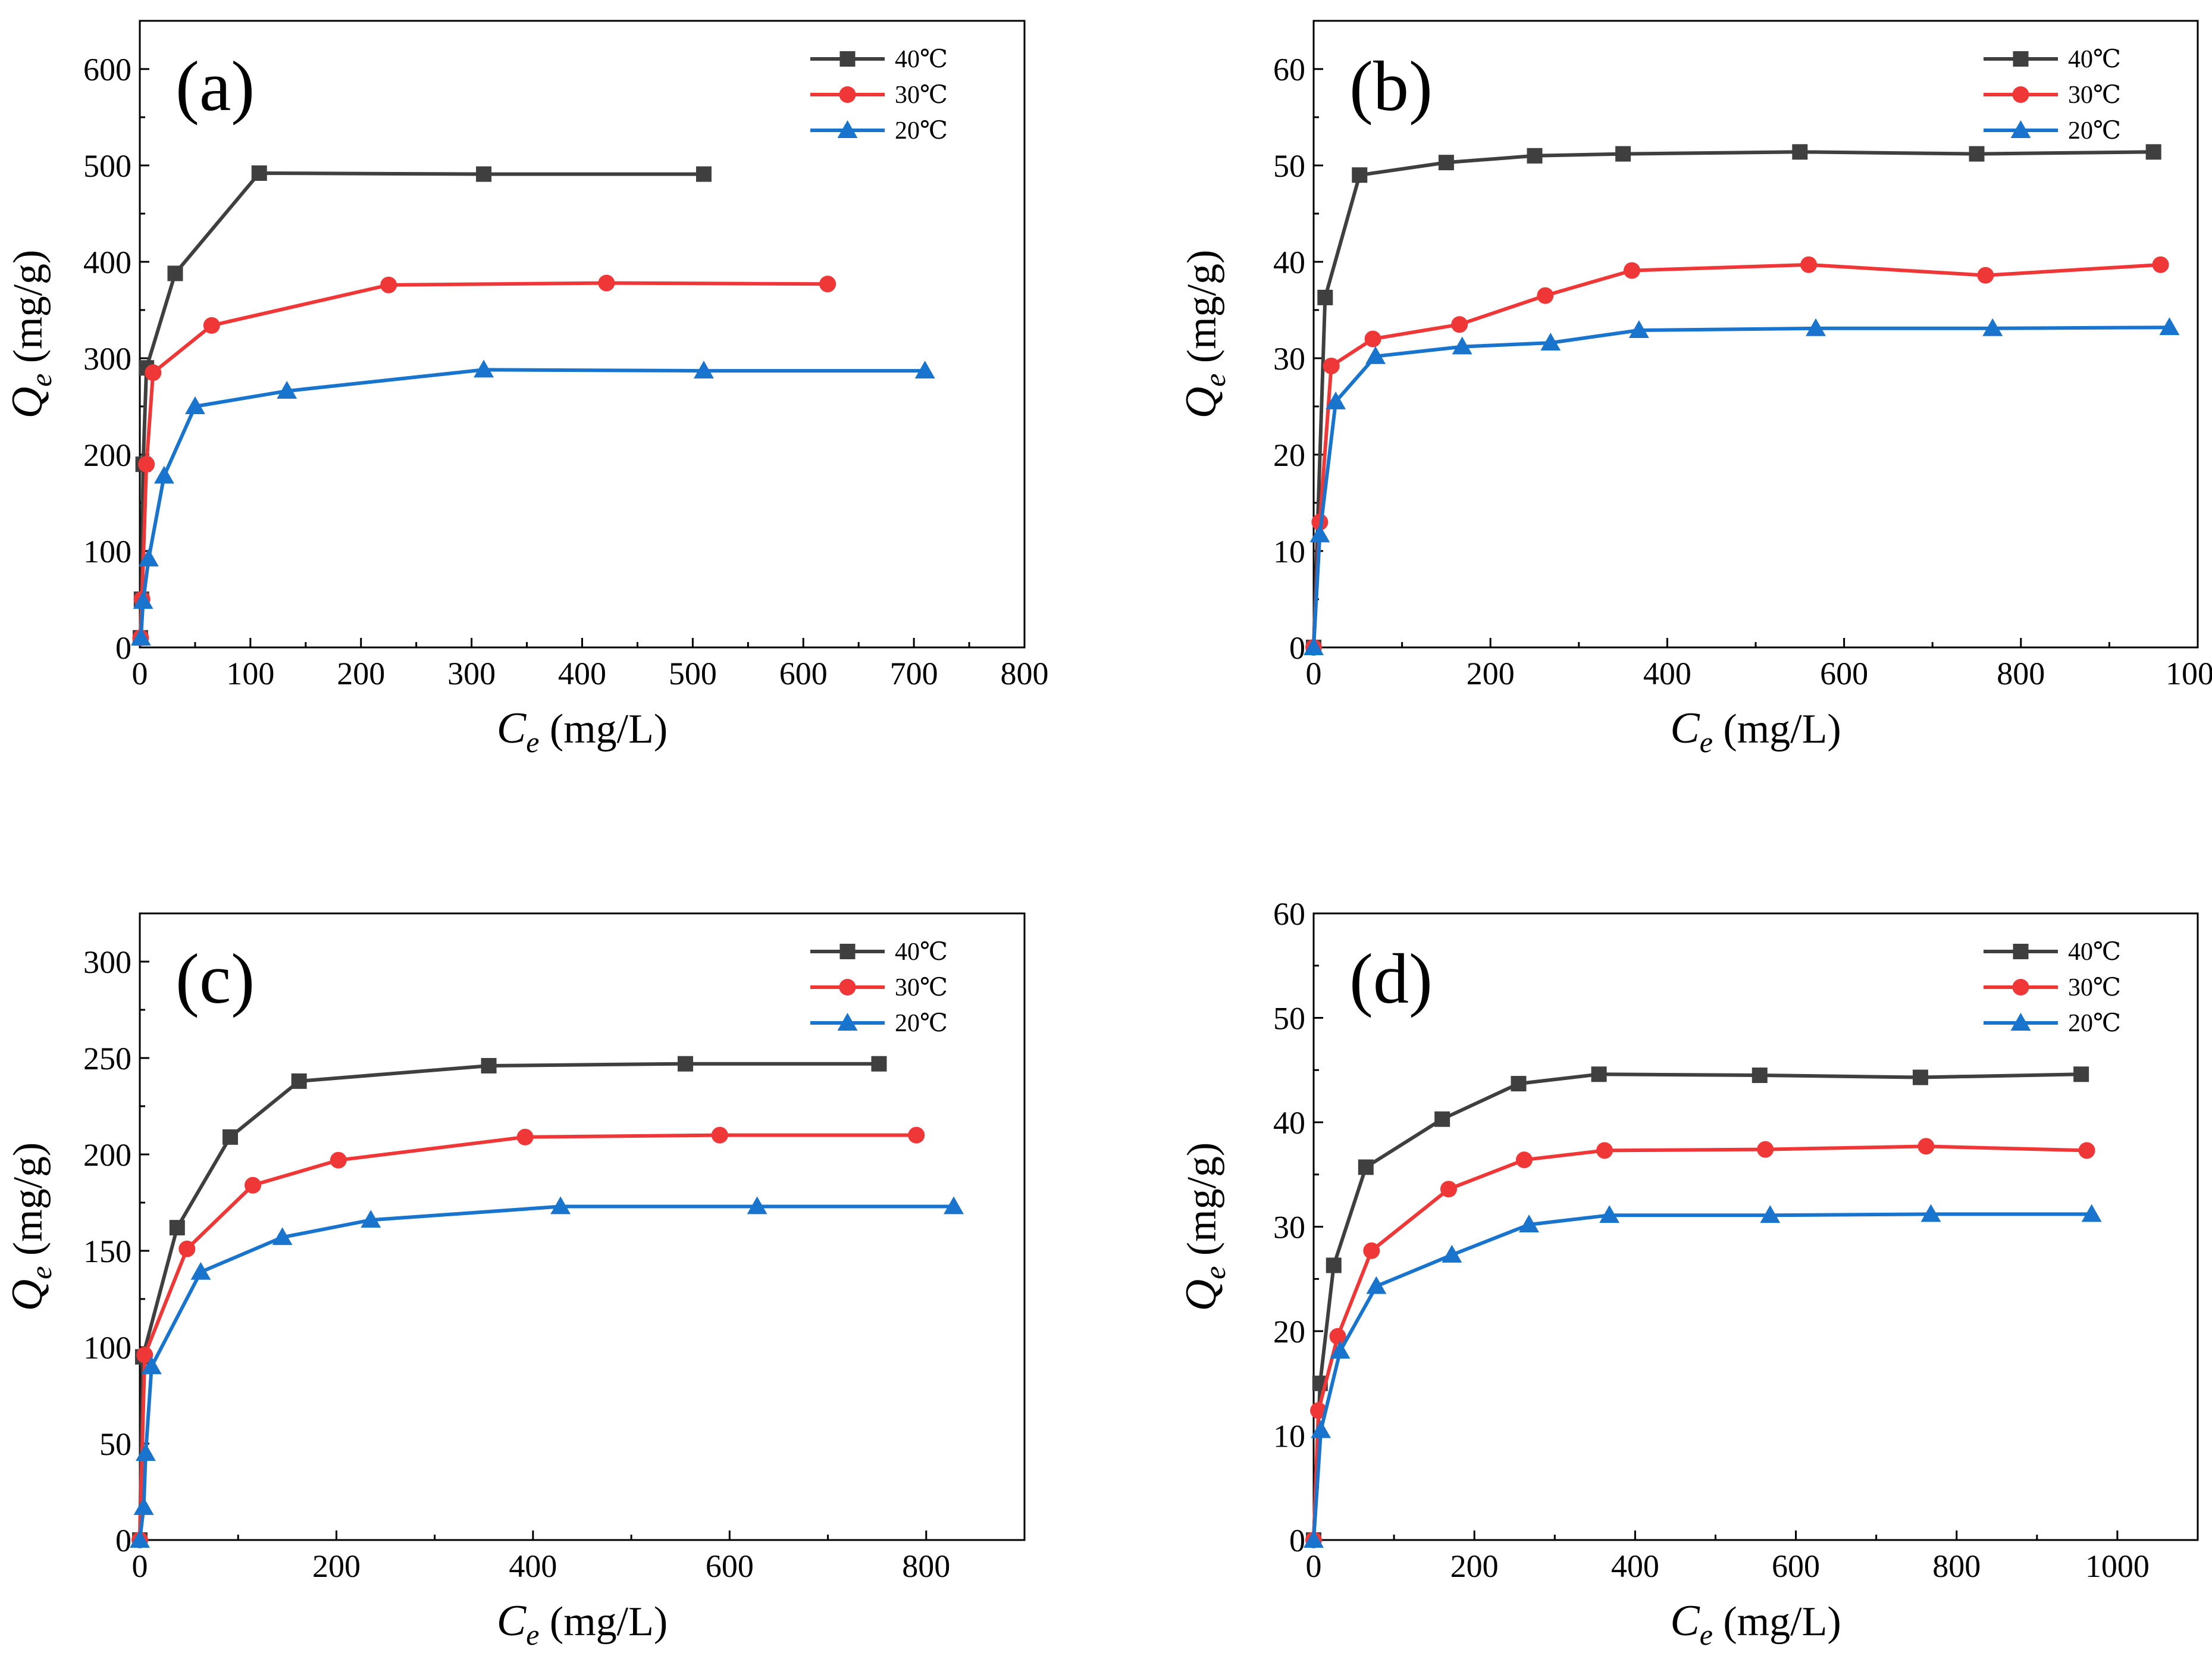 The image size is (2212, 1662). I want to click on panel-label: (b), so click(1391, 86).